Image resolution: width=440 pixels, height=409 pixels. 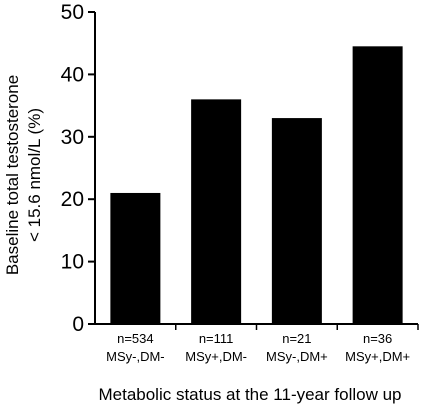 What do you see at coordinates (72, 74) in the screenshot?
I see `y-tick-label: 40` at bounding box center [72, 74].